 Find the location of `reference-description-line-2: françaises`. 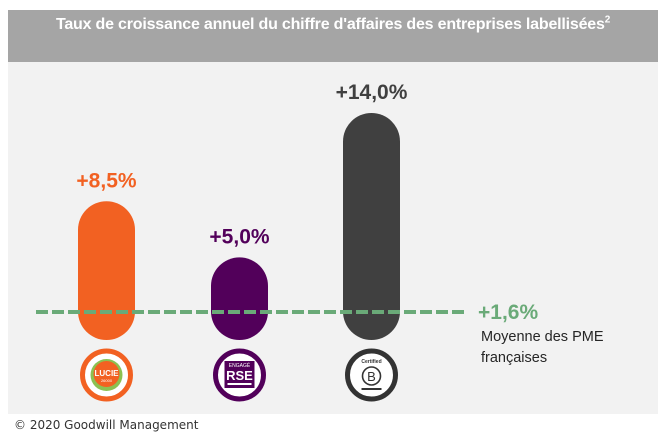

reference-description-line-2: françaises is located at coordinates (514, 358).